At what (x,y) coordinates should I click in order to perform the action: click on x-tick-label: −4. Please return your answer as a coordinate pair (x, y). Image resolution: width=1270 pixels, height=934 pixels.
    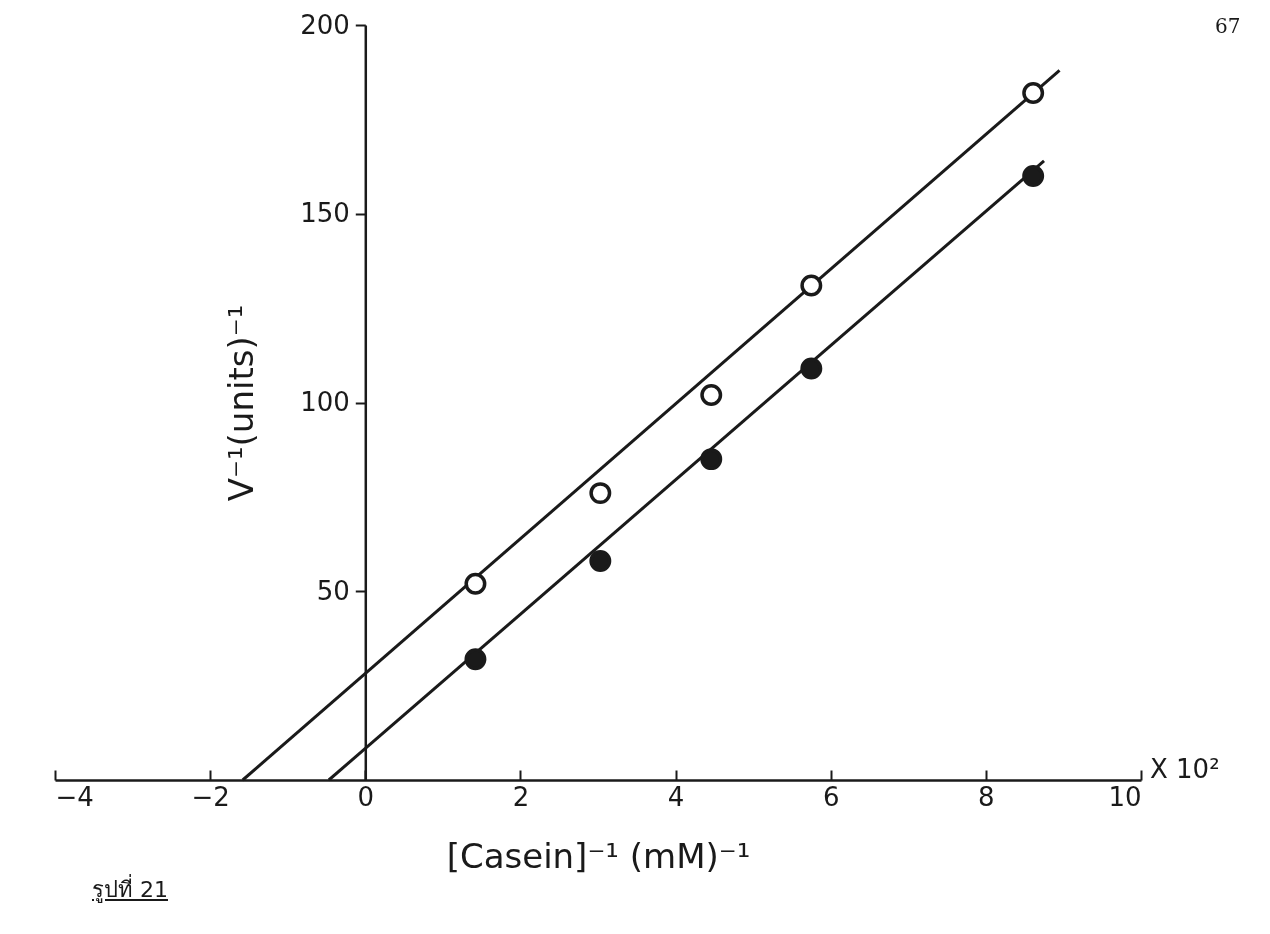
    Looking at the image, I should click on (74, 796).